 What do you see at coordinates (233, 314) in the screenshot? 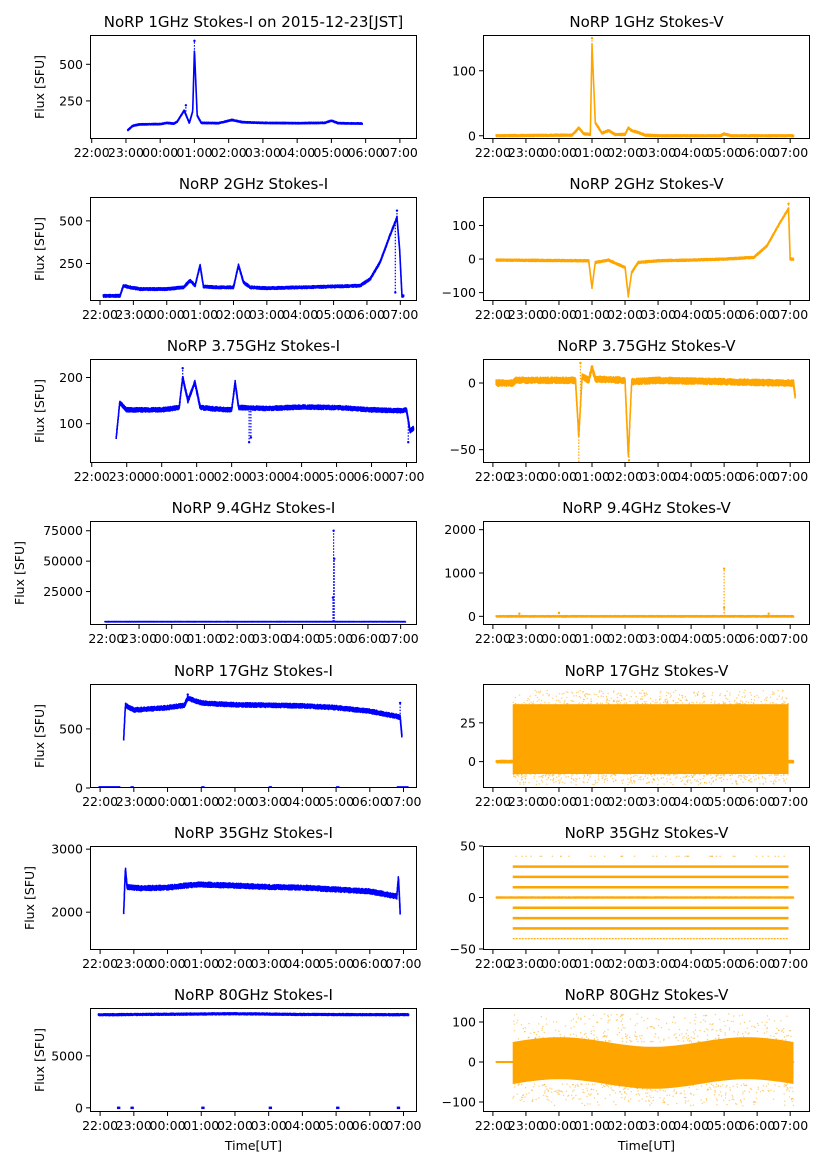
I see `x-tick-label: 02:00` at bounding box center [233, 314].